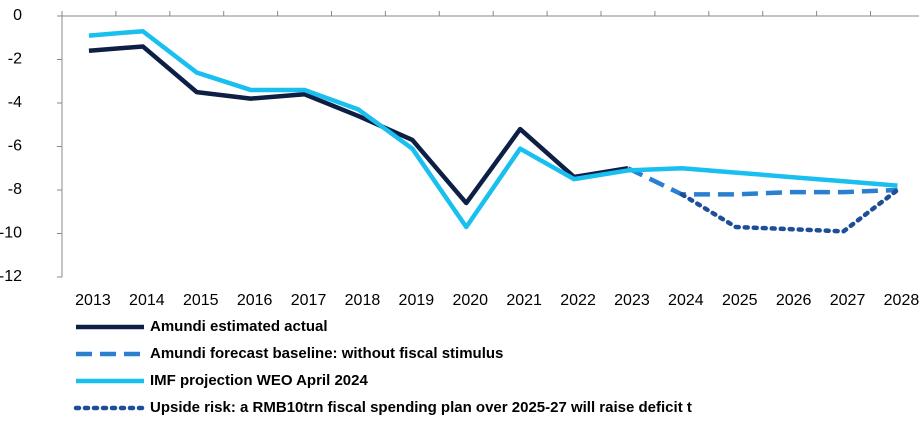 The width and height of the screenshot is (919, 428). What do you see at coordinates (632, 300) in the screenshot?
I see `x-tick-label: 2023` at bounding box center [632, 300].